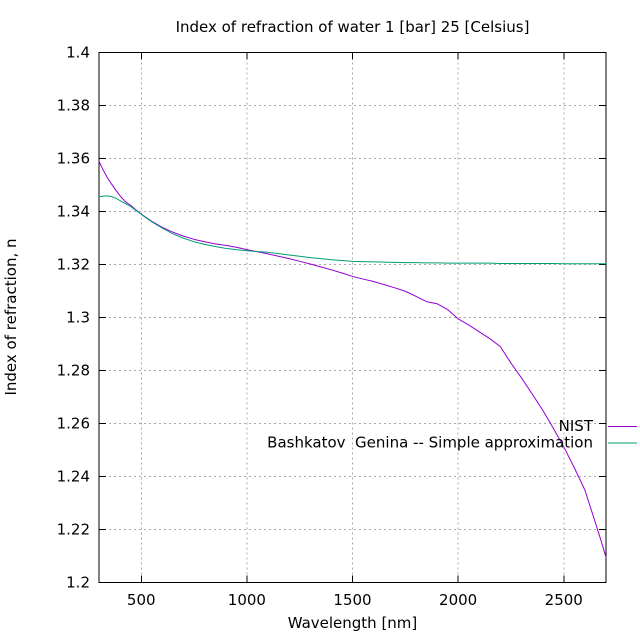 The height and width of the screenshot is (640, 640). Describe the element at coordinates (73, 424) in the screenshot. I see `ytick-label-1.26: 1.26` at that location.